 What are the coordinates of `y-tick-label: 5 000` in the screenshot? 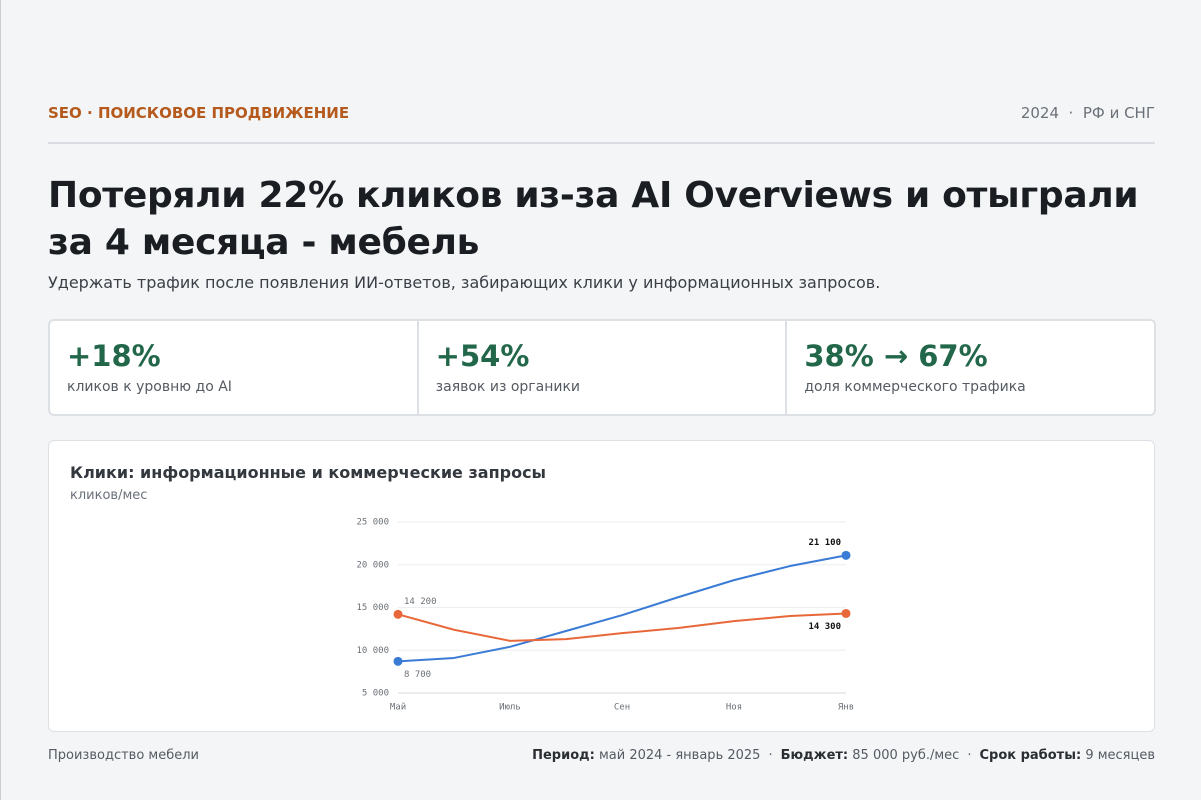 It's located at (375, 694).